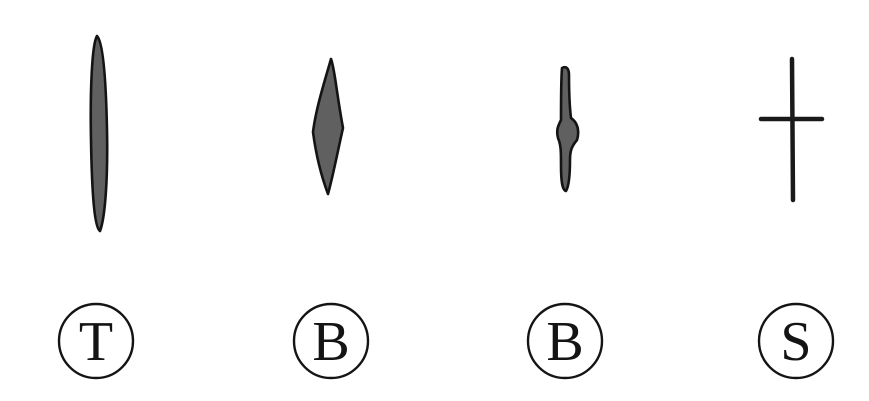  Describe the element at coordinates (567, 129) in the screenshot. I see `thin-rod-with-bulge-shape` at that location.